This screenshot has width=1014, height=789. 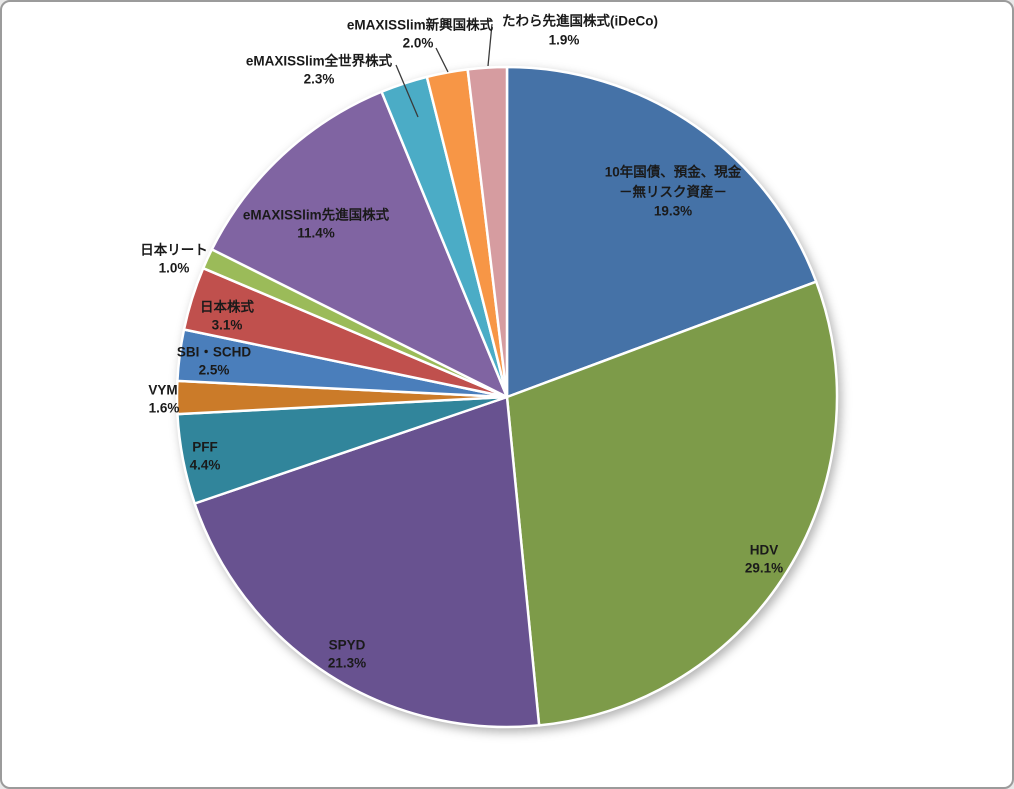 What do you see at coordinates (227, 325) in the screenshot?
I see `pie-label-japan-equity-line-1: 3.1%` at bounding box center [227, 325].